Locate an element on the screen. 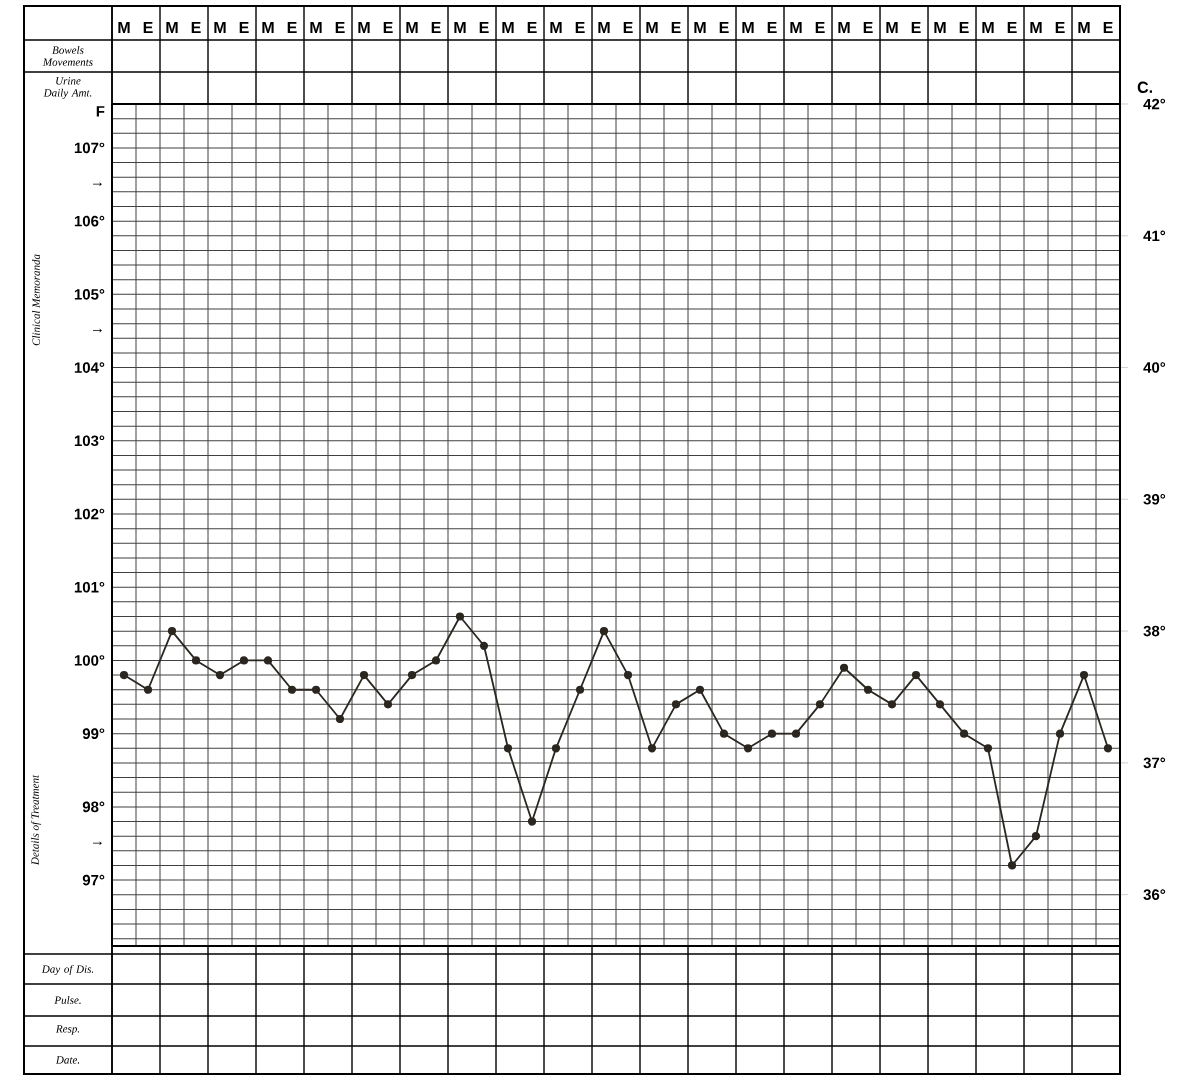 The image size is (1204, 1092). y2-axis-title: C. is located at coordinates (1144, 87).